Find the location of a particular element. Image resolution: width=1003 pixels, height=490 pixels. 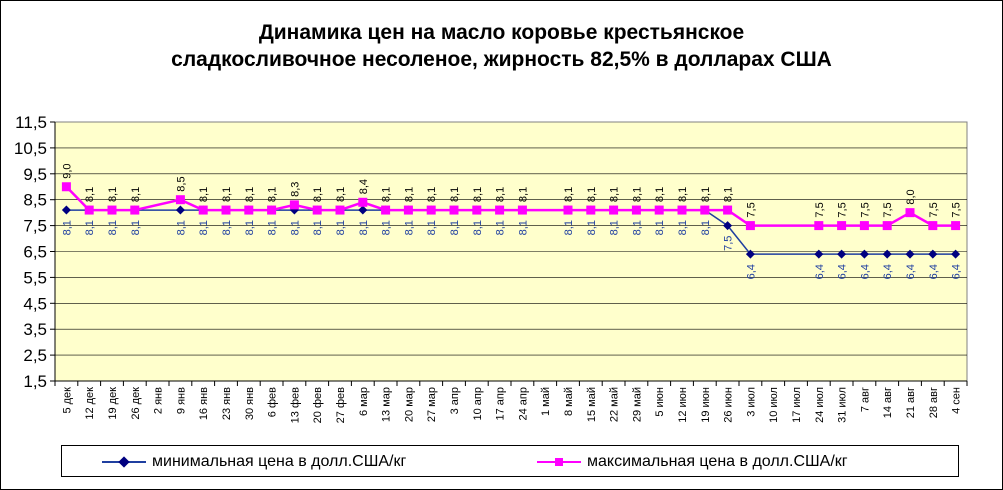

x-tick-label: 20 фев is located at coordinates (318, 405).